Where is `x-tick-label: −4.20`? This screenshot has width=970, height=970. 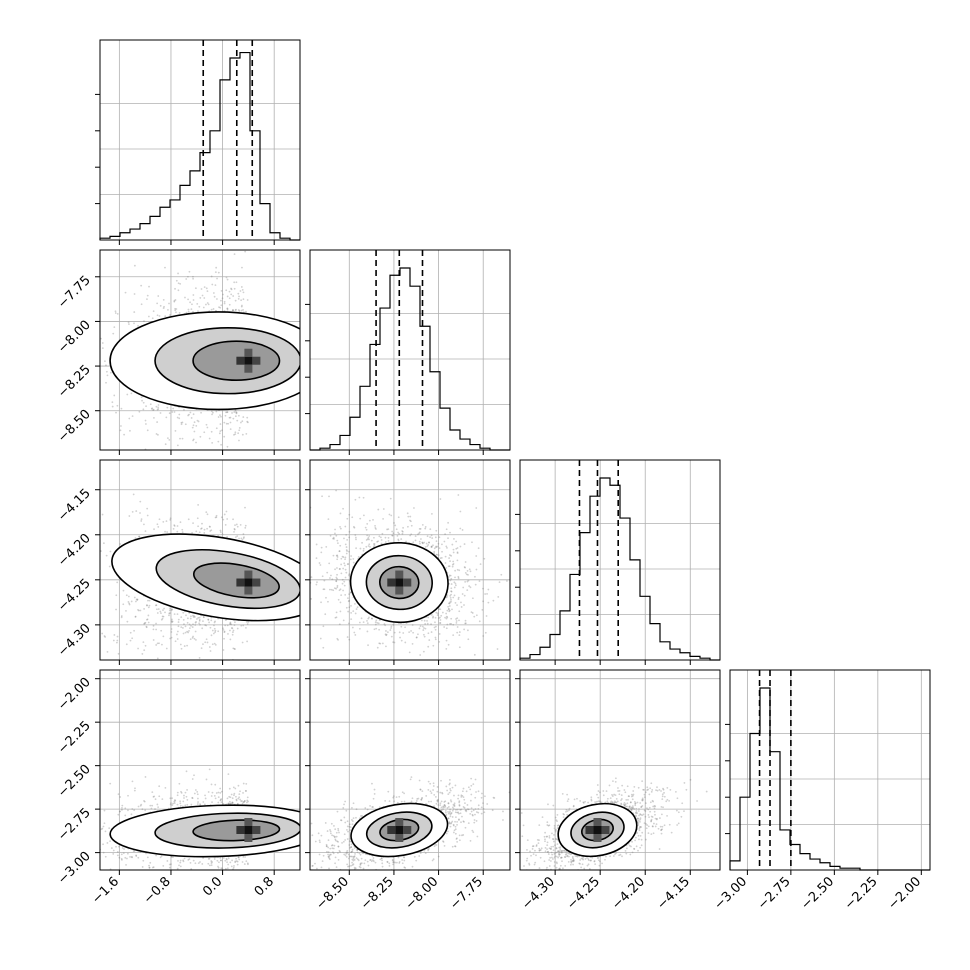 x-tick-label: −4.20 is located at coordinates (628, 893).